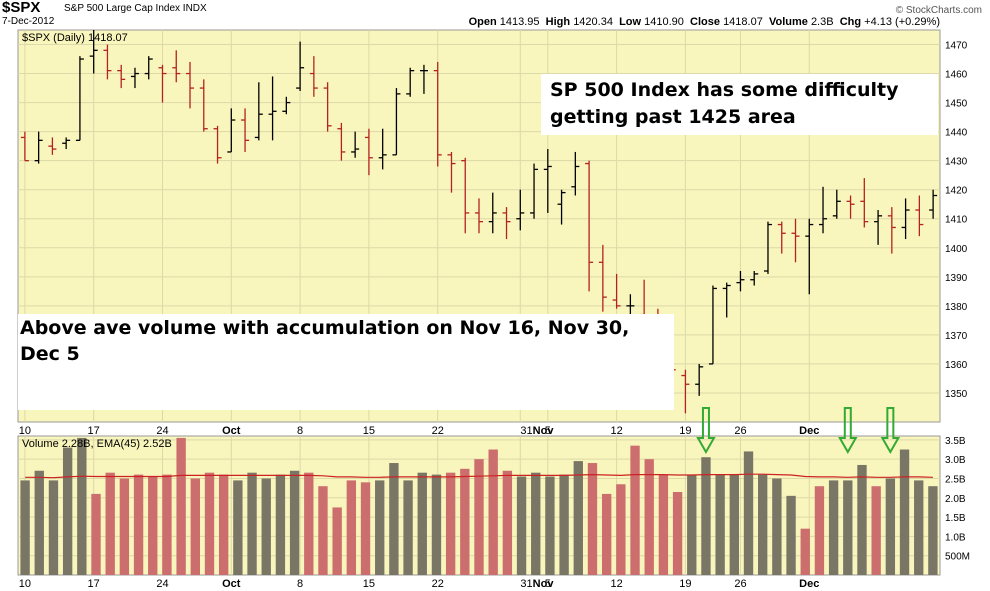 Image resolution: width=990 pixels, height=591 pixels. What do you see at coordinates (94, 431) in the screenshot?
I see `price-x-tick-label: 17` at bounding box center [94, 431].